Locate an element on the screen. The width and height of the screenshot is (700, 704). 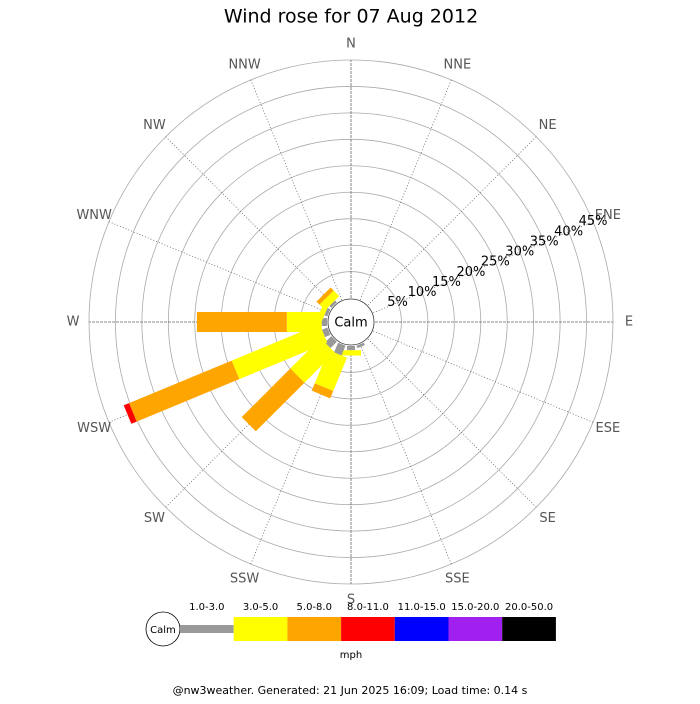
ring-label: 35% is located at coordinates (544, 241).